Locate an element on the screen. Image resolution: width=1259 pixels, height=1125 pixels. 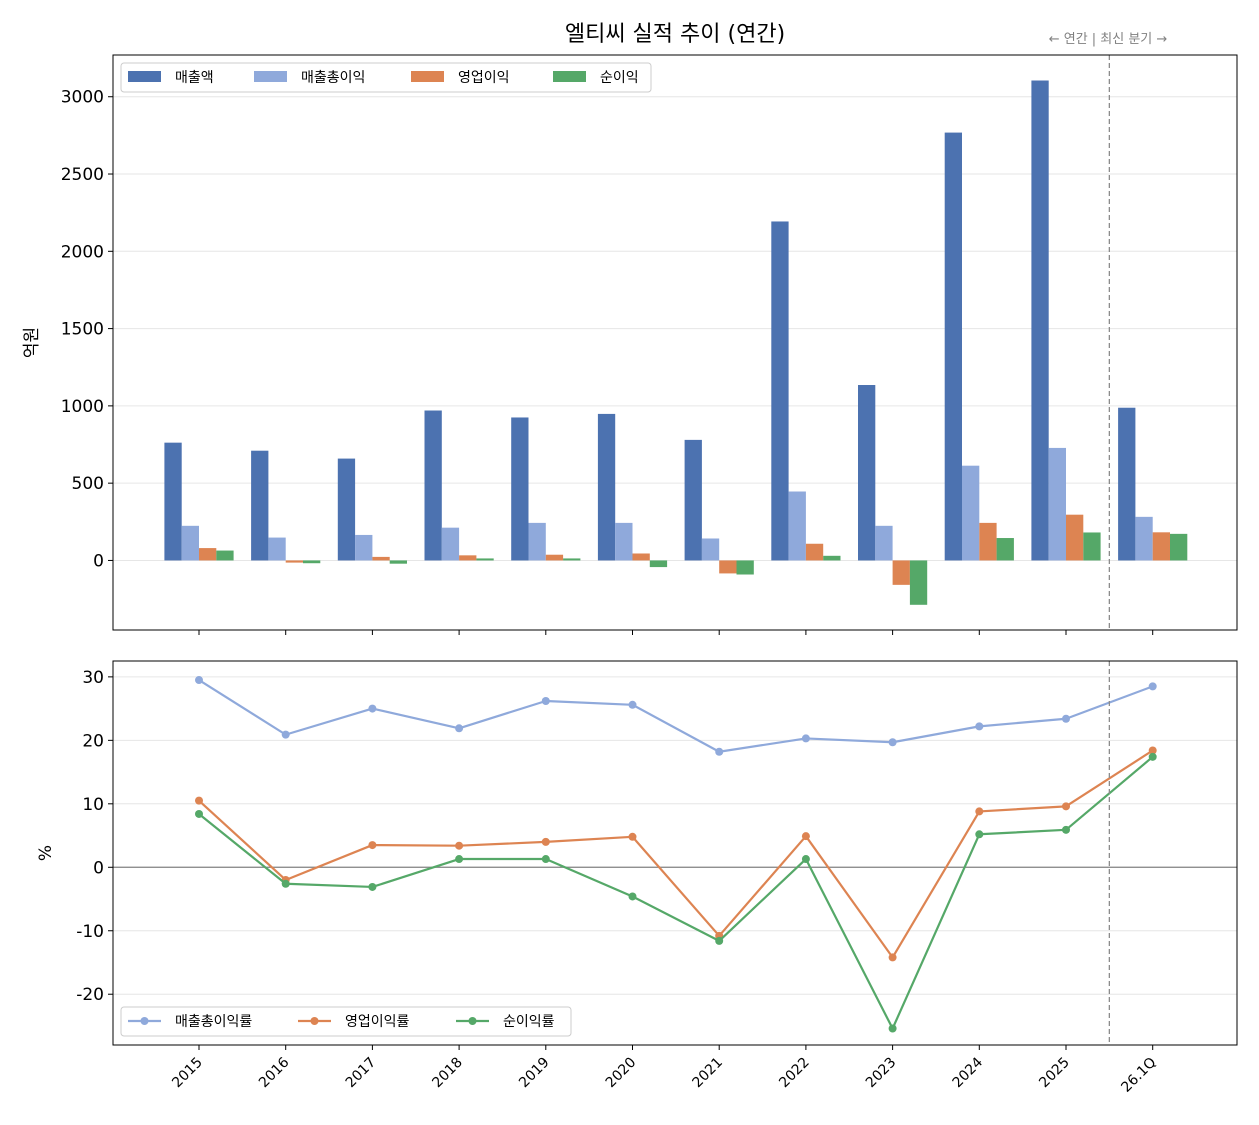
point-0-2019 is located at coordinates (545, 700).